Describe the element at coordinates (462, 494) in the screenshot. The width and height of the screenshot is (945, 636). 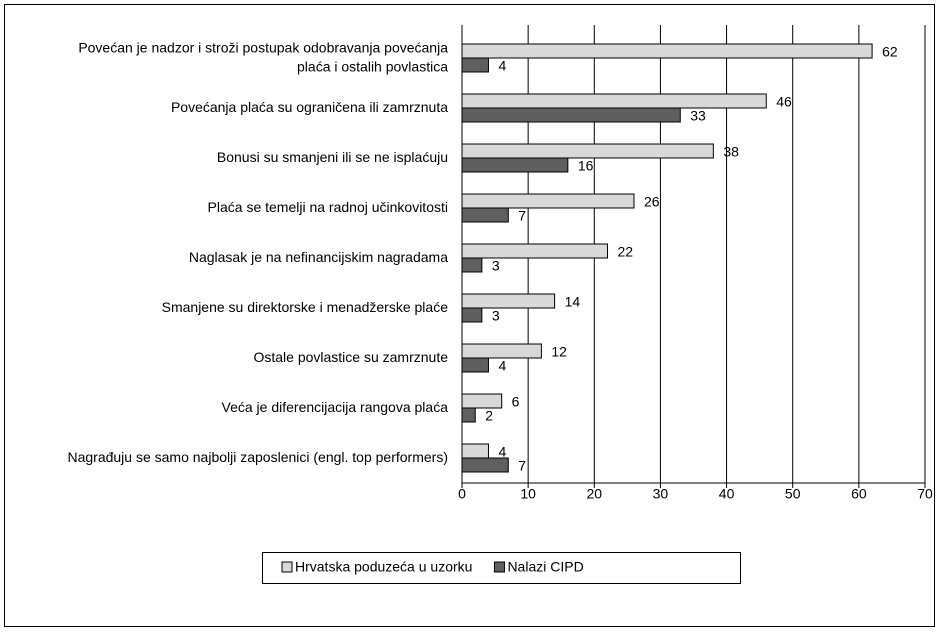
I see `x-tick-label: 0` at that location.